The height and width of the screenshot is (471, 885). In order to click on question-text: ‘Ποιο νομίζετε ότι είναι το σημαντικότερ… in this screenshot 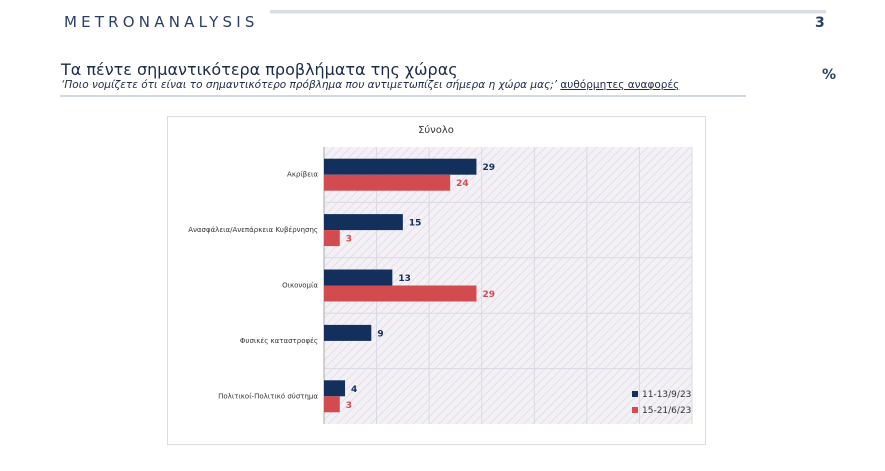, I will do `click(370, 85)`.